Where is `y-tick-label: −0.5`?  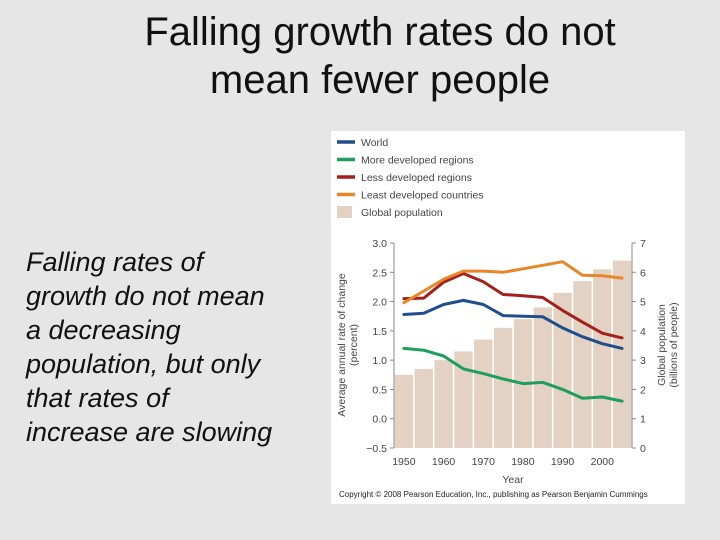 y-tick-label: −0.5 is located at coordinates (376, 449).